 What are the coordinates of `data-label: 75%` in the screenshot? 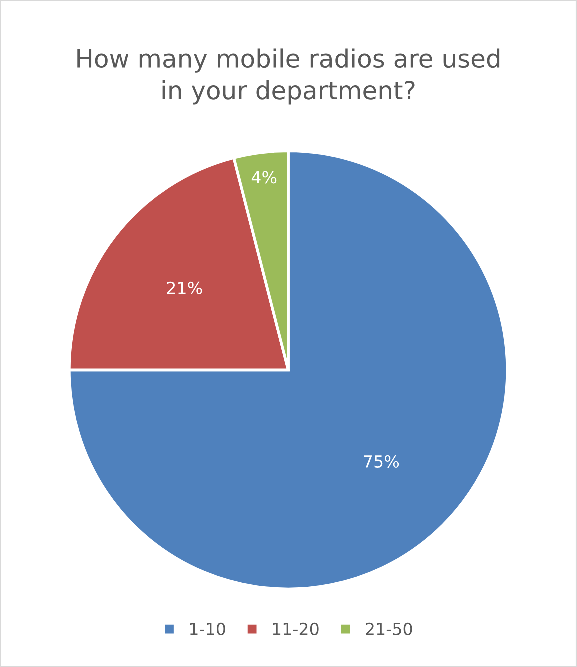 It's located at (382, 461).